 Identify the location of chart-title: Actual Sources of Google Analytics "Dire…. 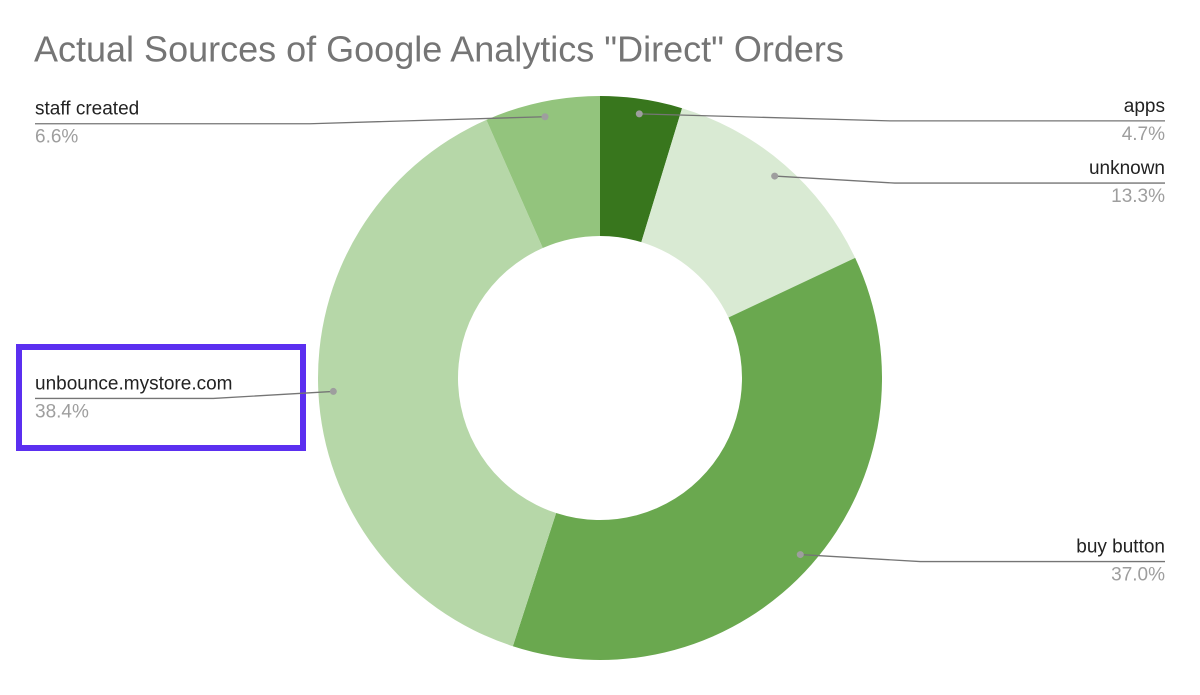
(439, 49).